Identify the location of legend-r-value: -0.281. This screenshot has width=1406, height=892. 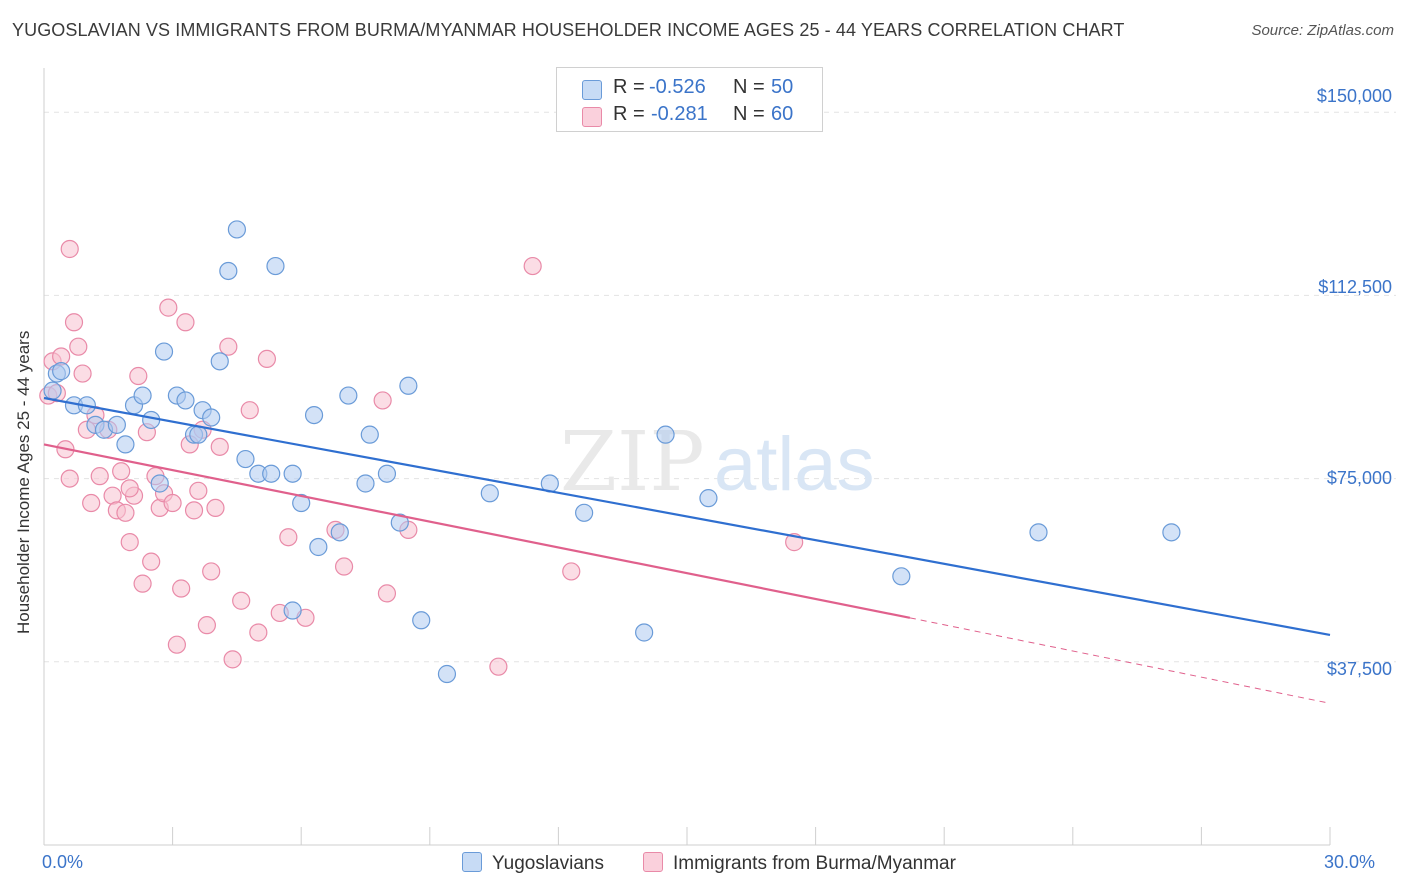
(679, 114).